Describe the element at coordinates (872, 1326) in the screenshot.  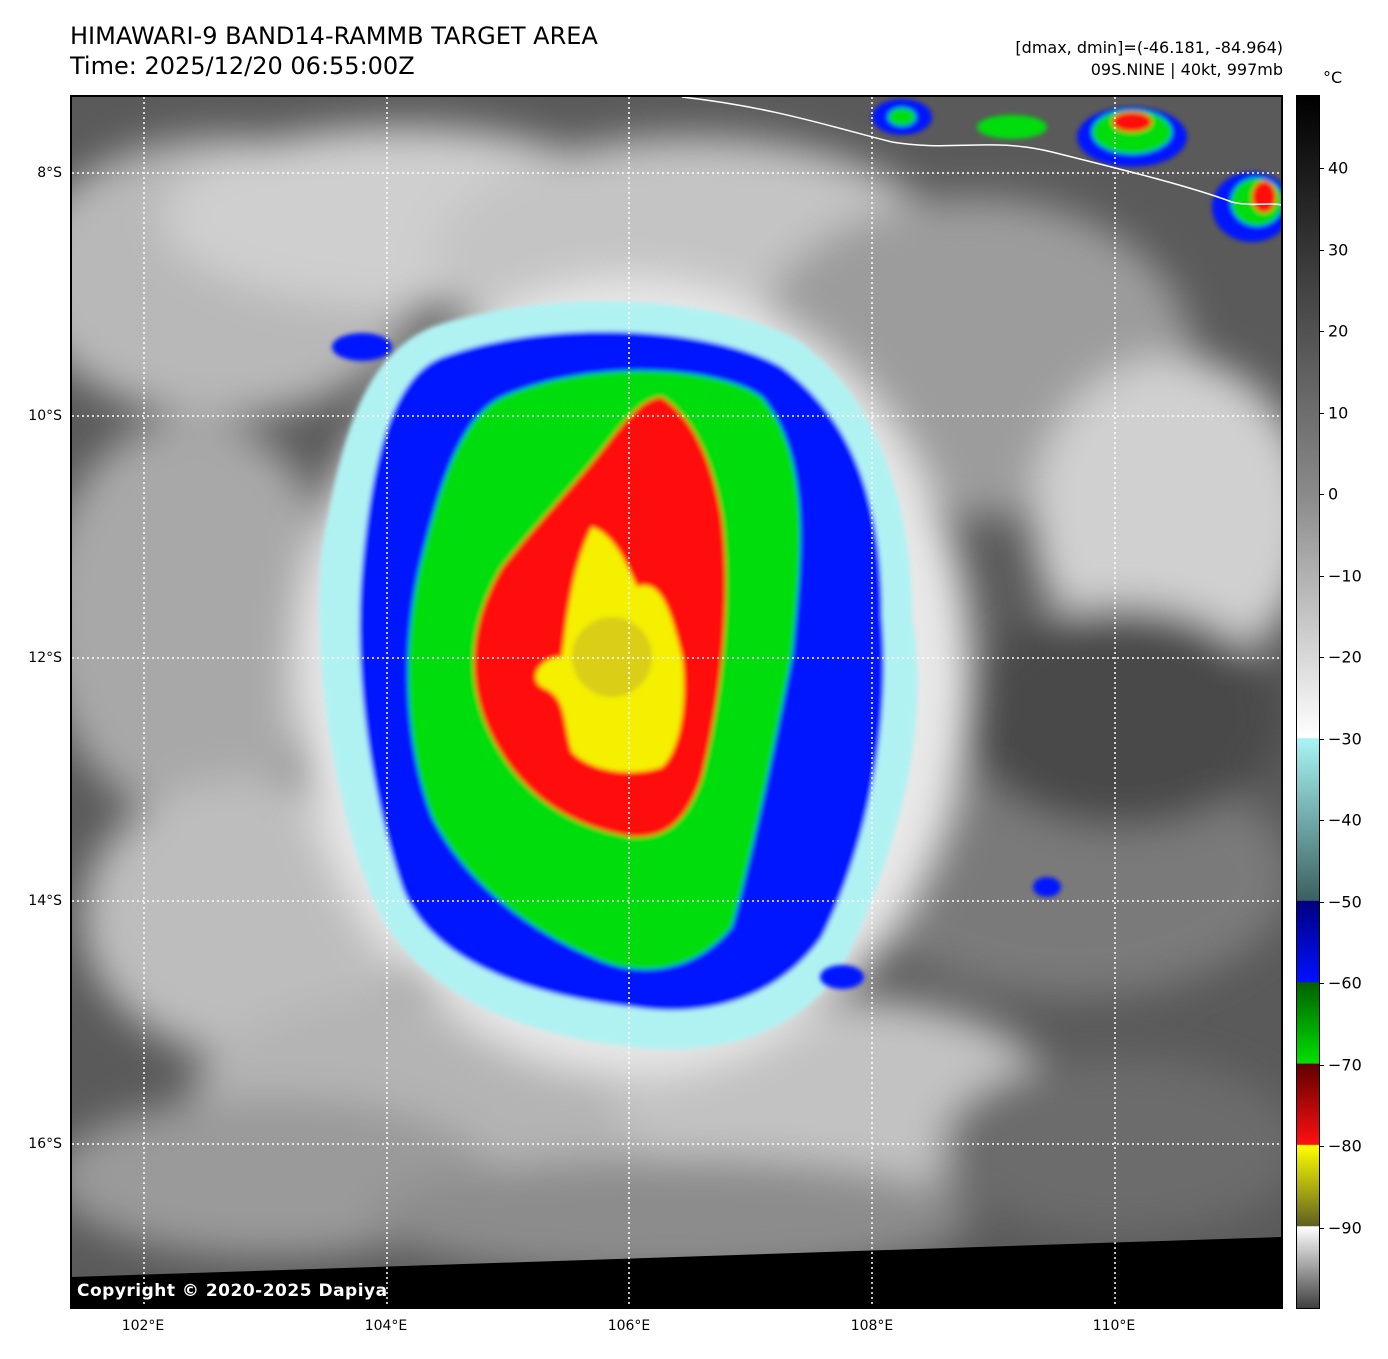
I see `lon-label-108e: 108°E` at that location.